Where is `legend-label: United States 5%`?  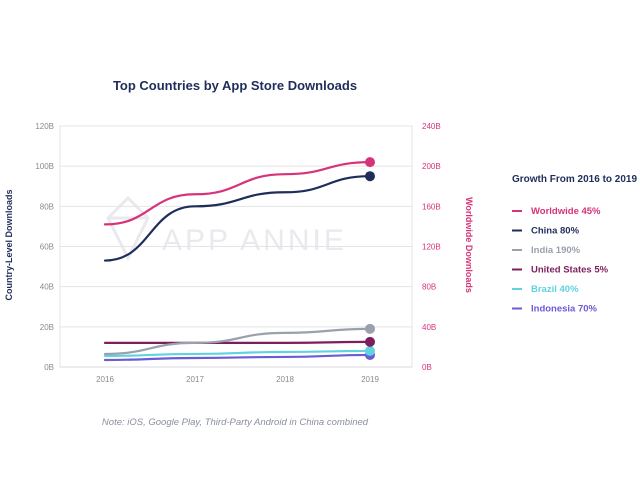 legend-label: United States 5% is located at coordinates (570, 270).